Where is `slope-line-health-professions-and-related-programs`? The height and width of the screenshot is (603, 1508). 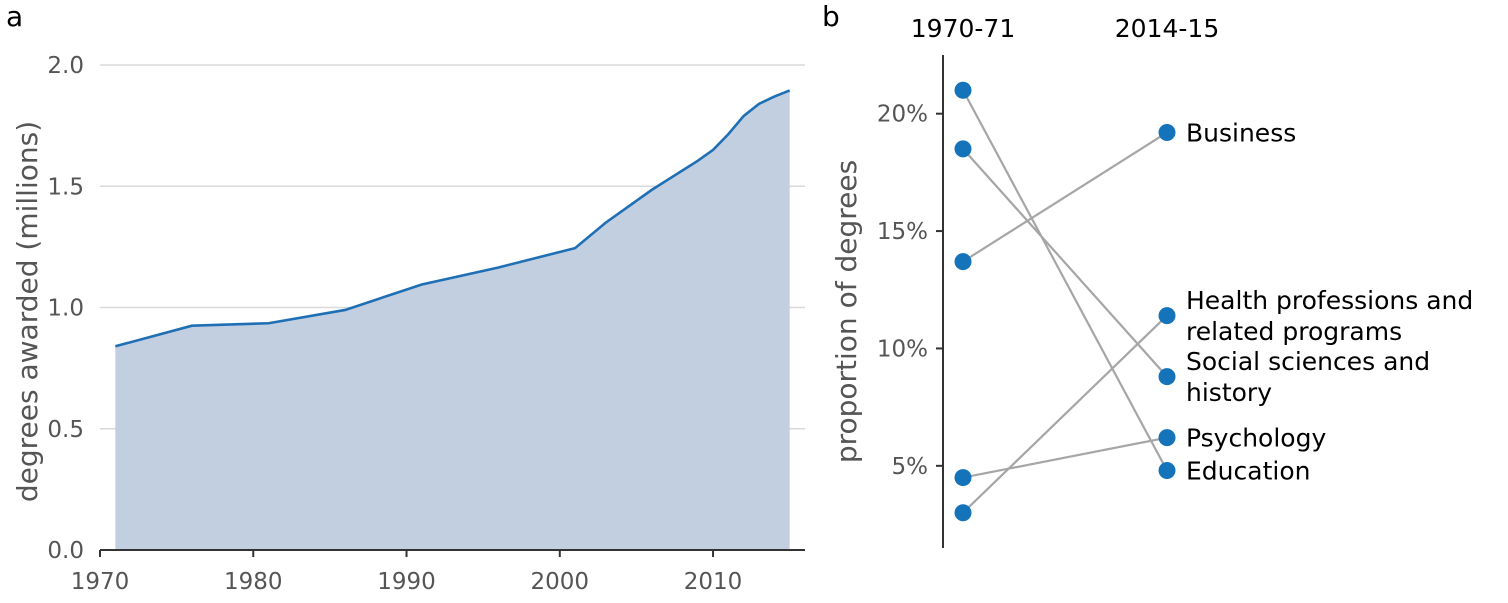
slope-line-health-professions-and-related-programs is located at coordinates (1065, 414).